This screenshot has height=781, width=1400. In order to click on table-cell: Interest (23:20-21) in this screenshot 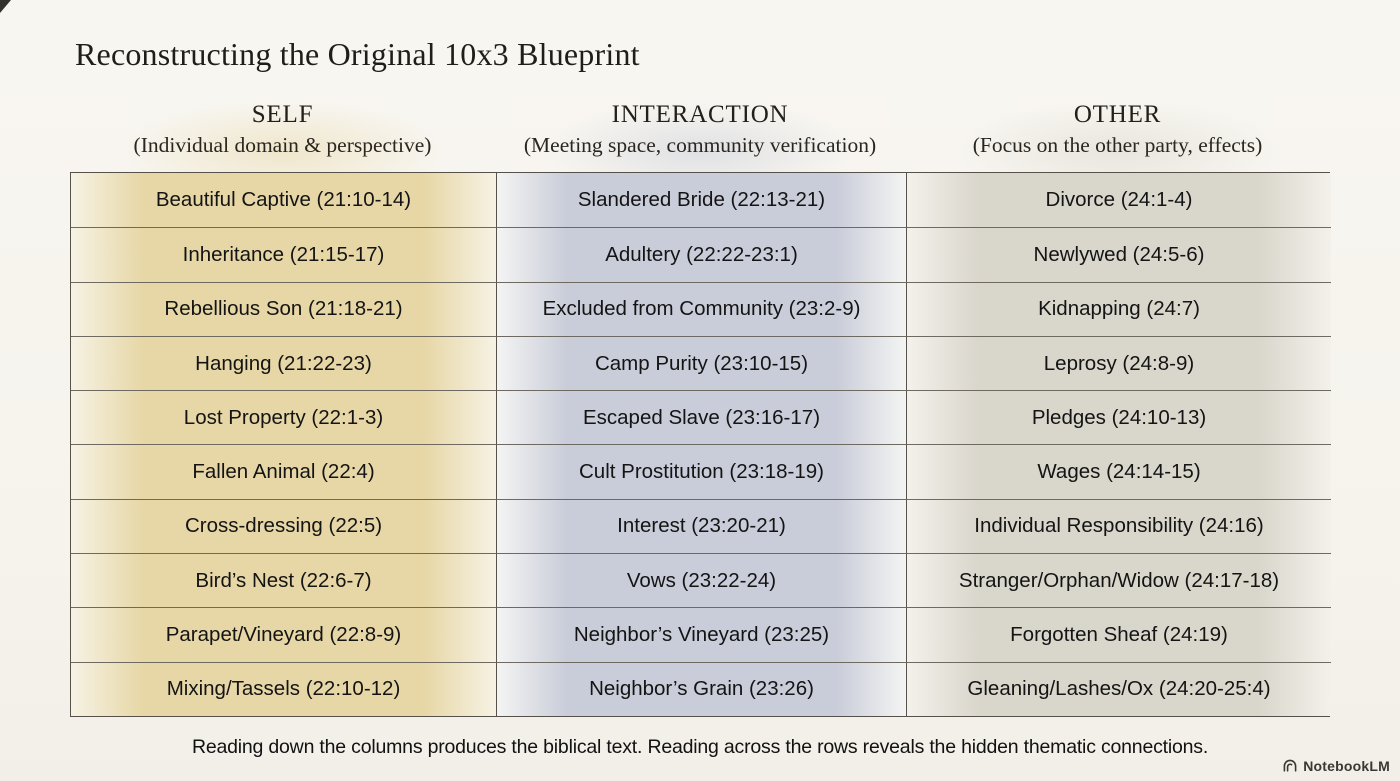, I will do `click(701, 526)`.